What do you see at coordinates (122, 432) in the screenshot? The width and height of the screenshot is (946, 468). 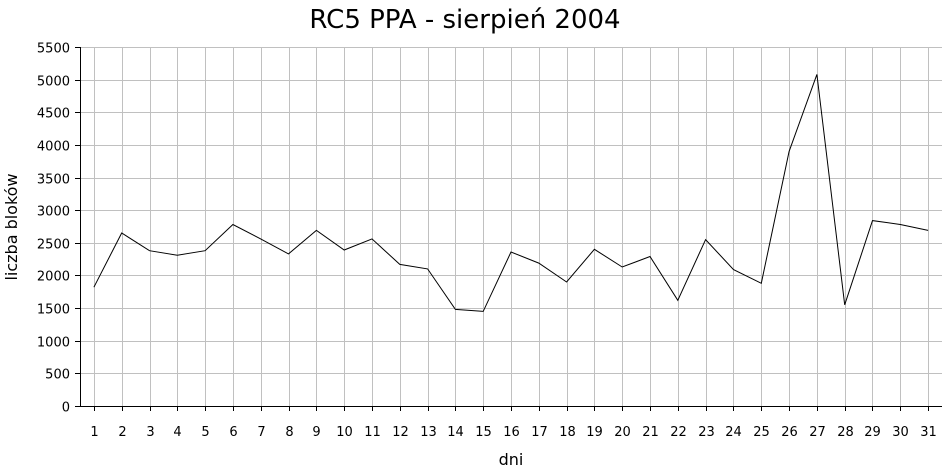 I see `x-tick-label: 2` at bounding box center [122, 432].